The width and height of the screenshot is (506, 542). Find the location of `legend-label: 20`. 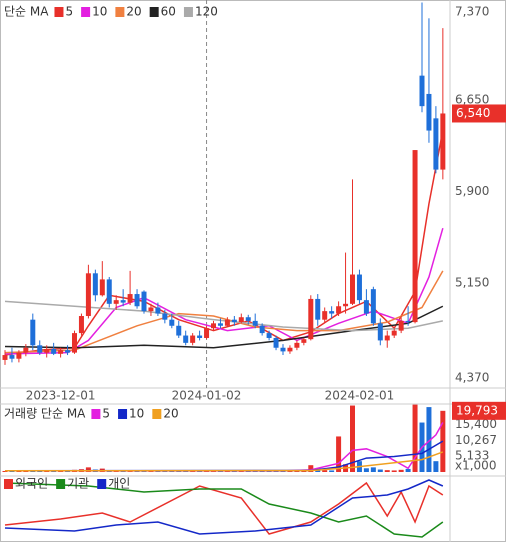

legend-label: 20 is located at coordinates (133, 12).